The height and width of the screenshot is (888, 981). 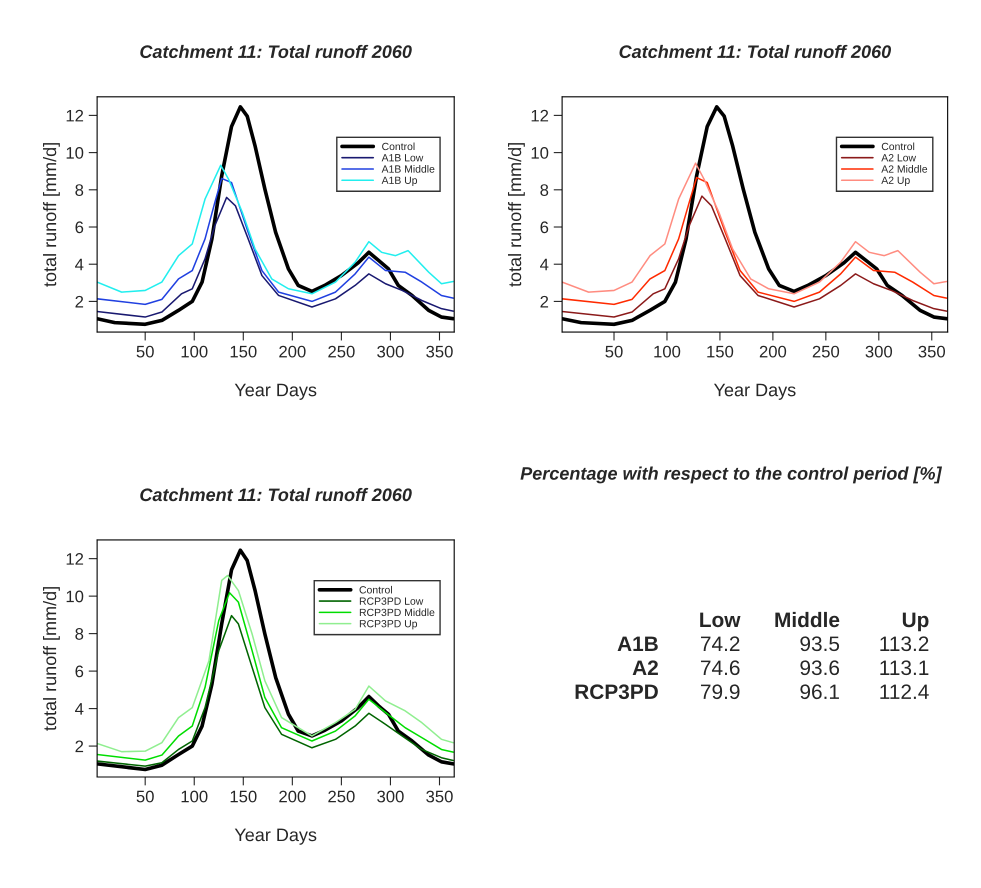 What do you see at coordinates (617, 692) in the screenshot?
I see `text: RCP3PD` at bounding box center [617, 692].